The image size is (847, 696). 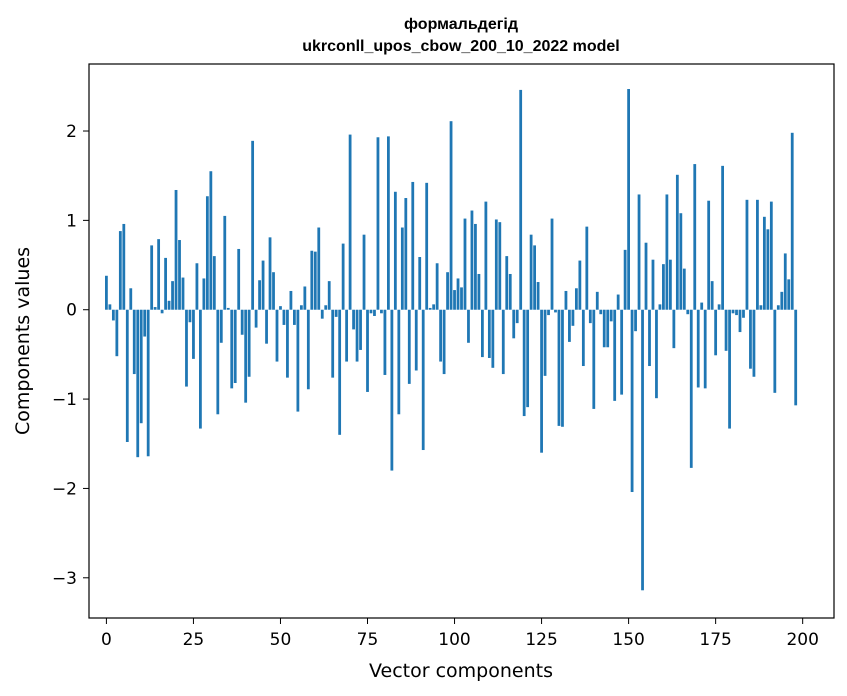 I want to click on x-tick-label: 0, so click(x=106, y=640).